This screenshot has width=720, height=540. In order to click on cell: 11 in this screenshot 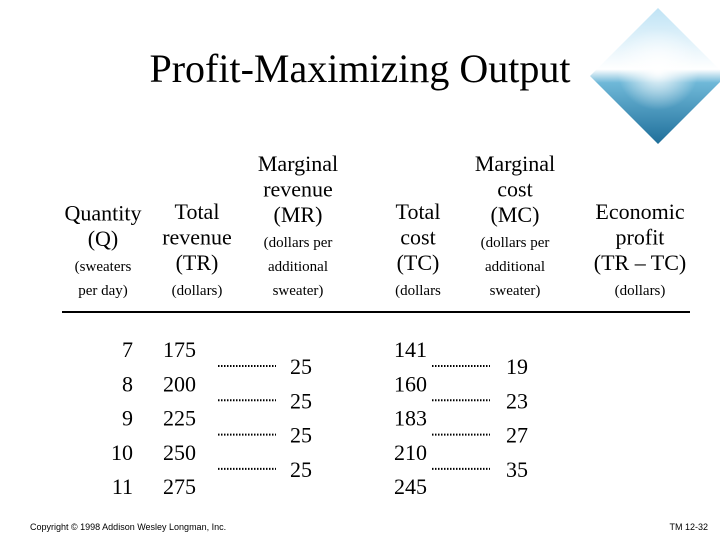, I will do `click(122, 486)`.